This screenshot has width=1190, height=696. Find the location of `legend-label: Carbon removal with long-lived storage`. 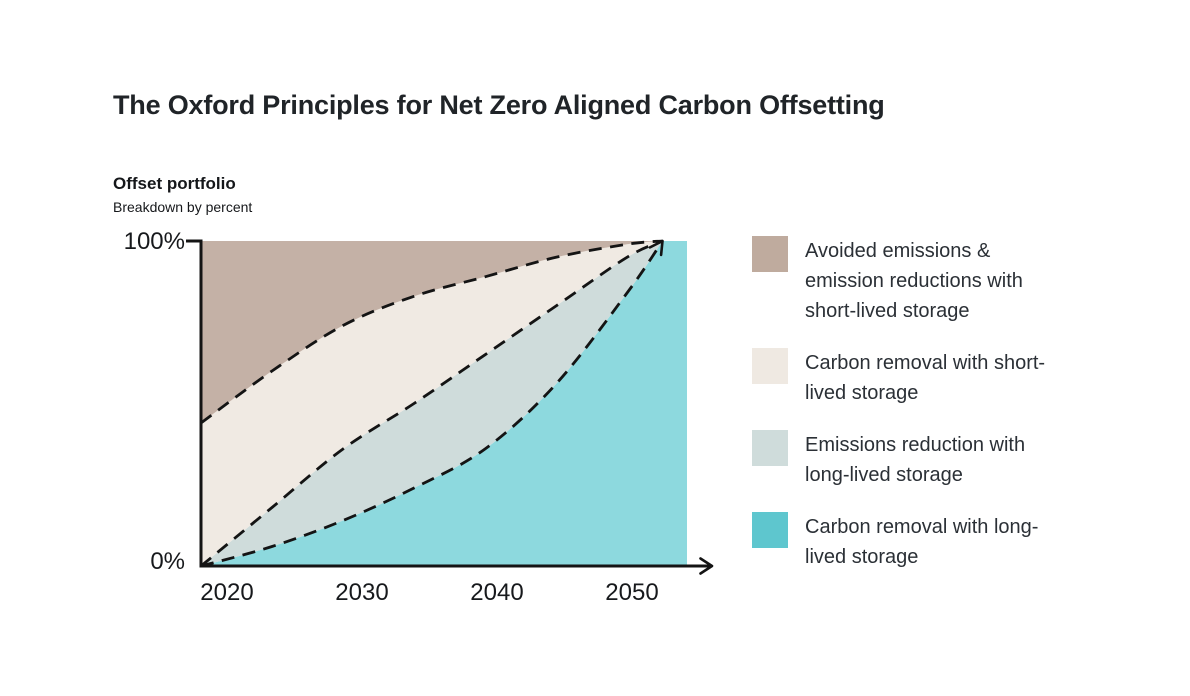

legend-label: Carbon removal with long-lived storage is located at coordinates (922, 542).